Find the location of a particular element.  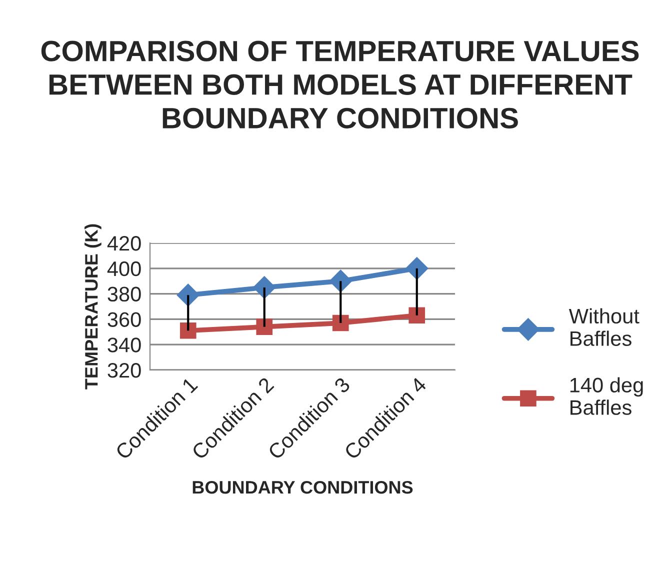

y-tick-label: 400 is located at coordinates (124, 268).